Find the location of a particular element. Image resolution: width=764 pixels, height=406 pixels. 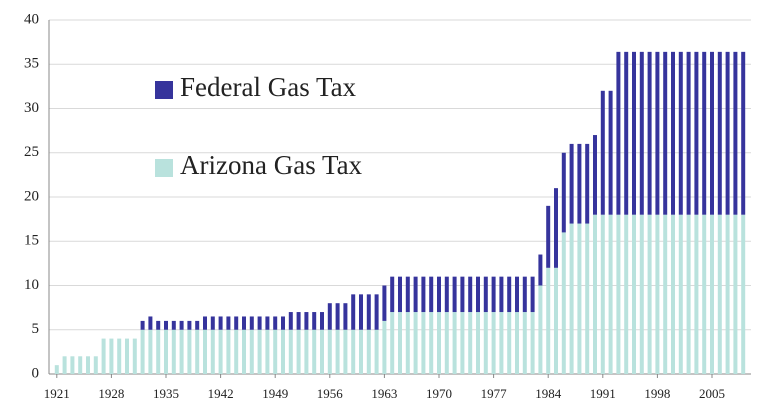

x-tick-label: 2005 is located at coordinates (712, 393).